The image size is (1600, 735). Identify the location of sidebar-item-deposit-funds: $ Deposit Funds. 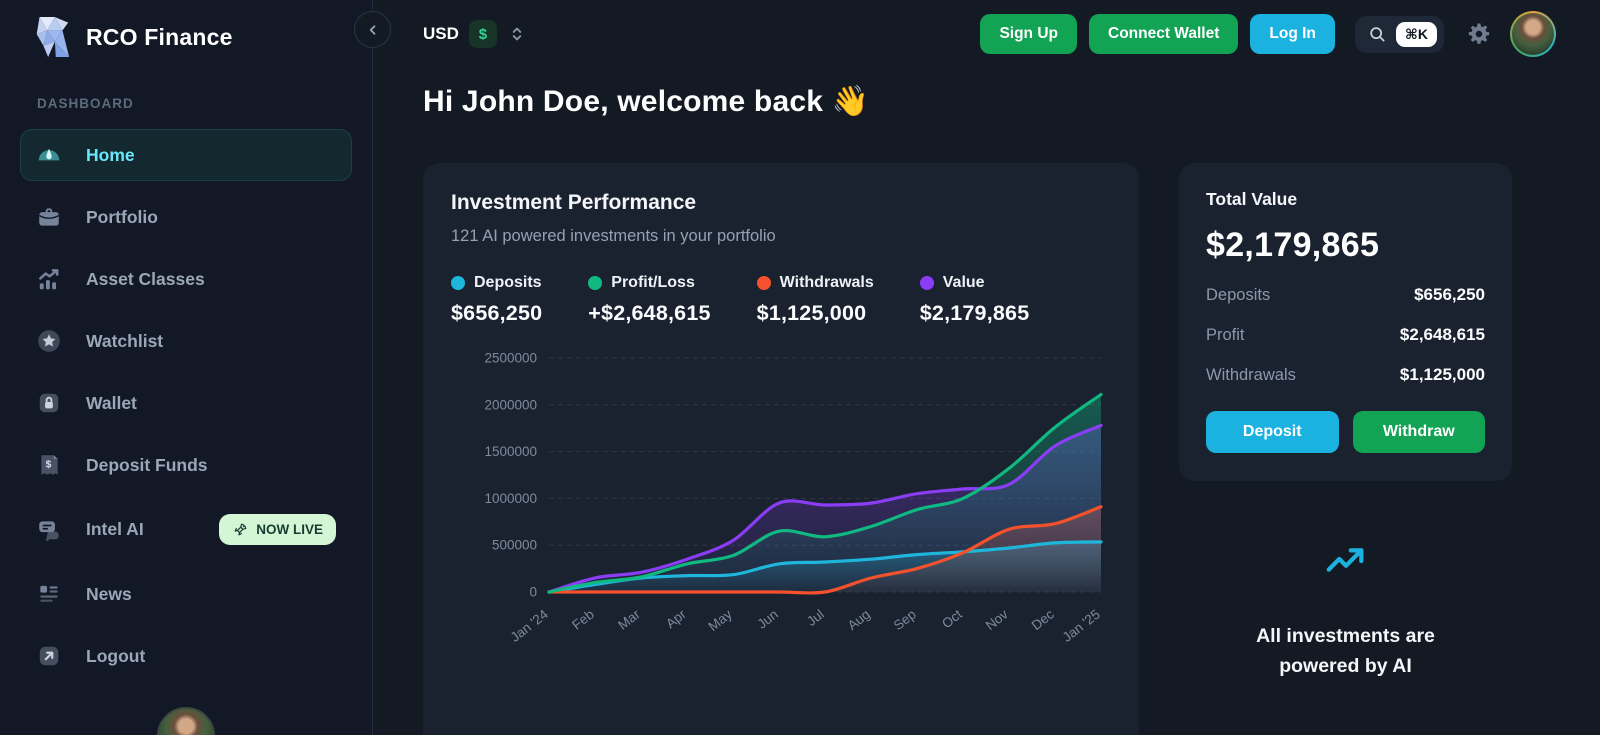
(186, 465).